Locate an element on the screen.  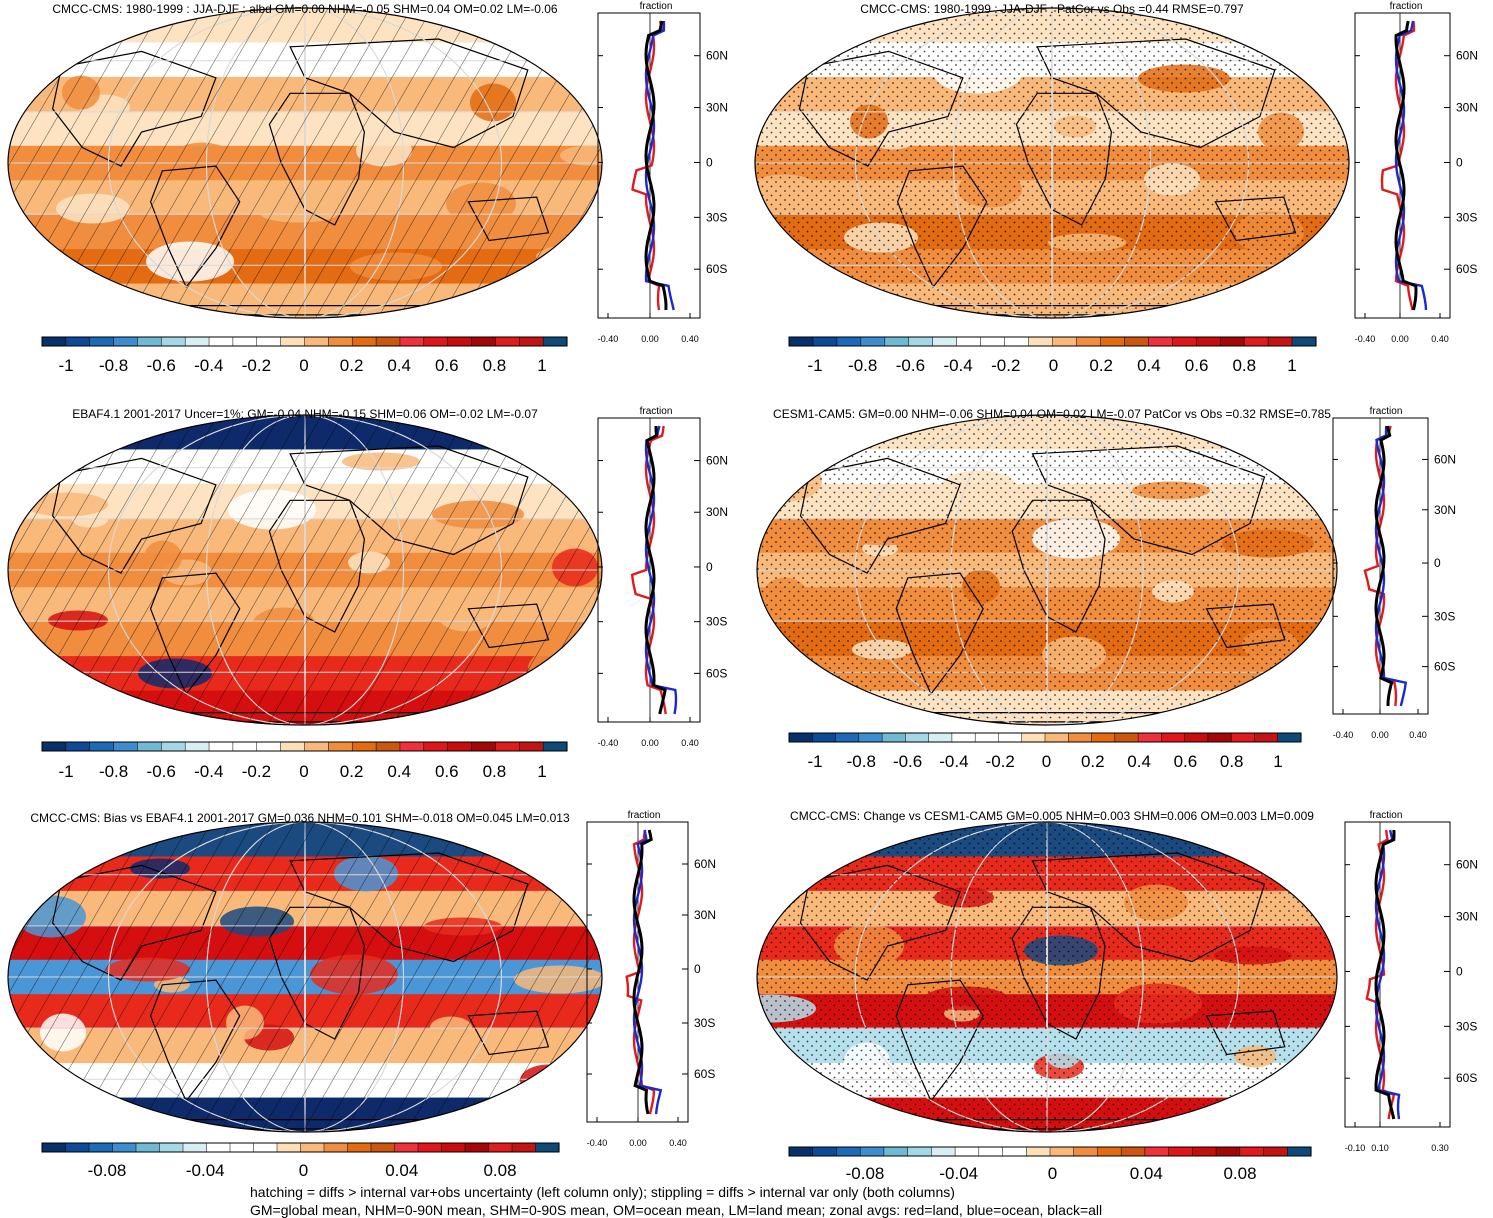
zonal-profile-5: fraction 60N 30N 0 30S 60S -0.40 0.00 0.40 is located at coordinates (651, 979).